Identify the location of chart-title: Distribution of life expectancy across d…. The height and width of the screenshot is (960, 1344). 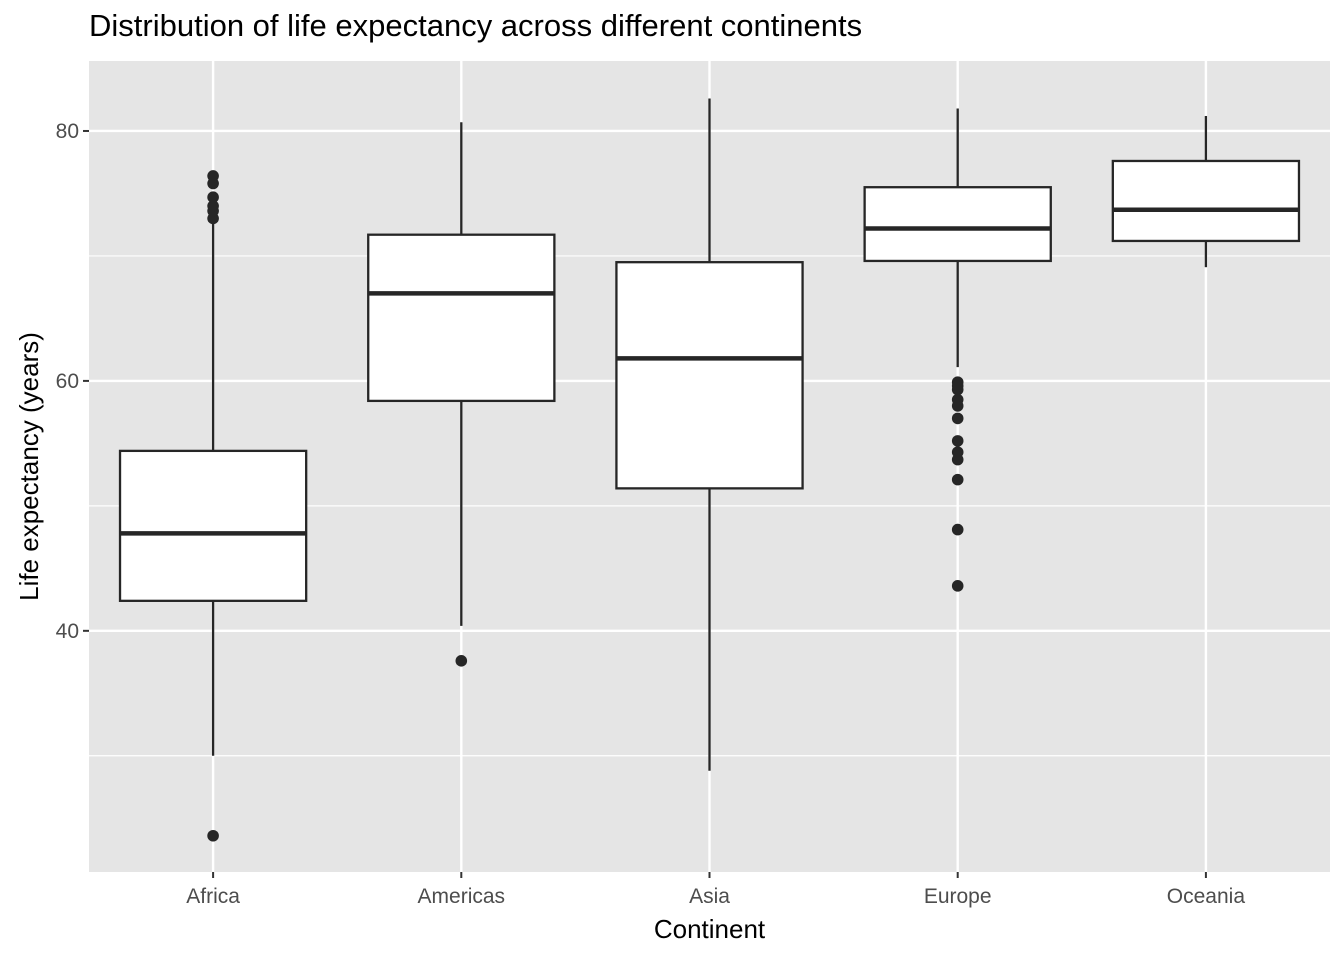
(476, 25).